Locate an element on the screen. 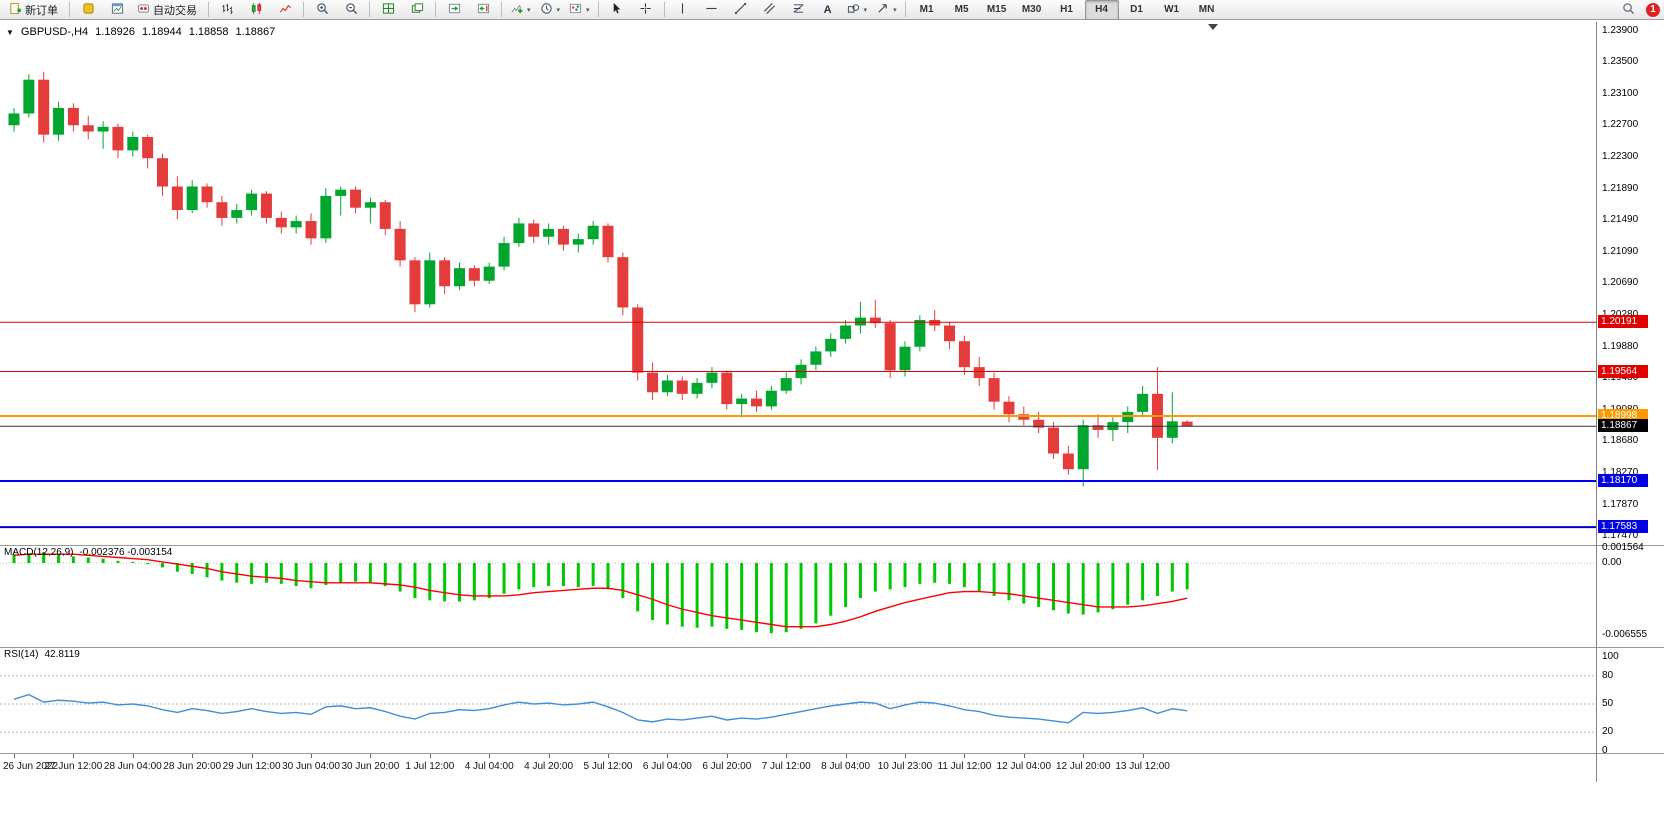 This screenshot has width=1664, height=832. chart-shift-icon is located at coordinates (483, 10).